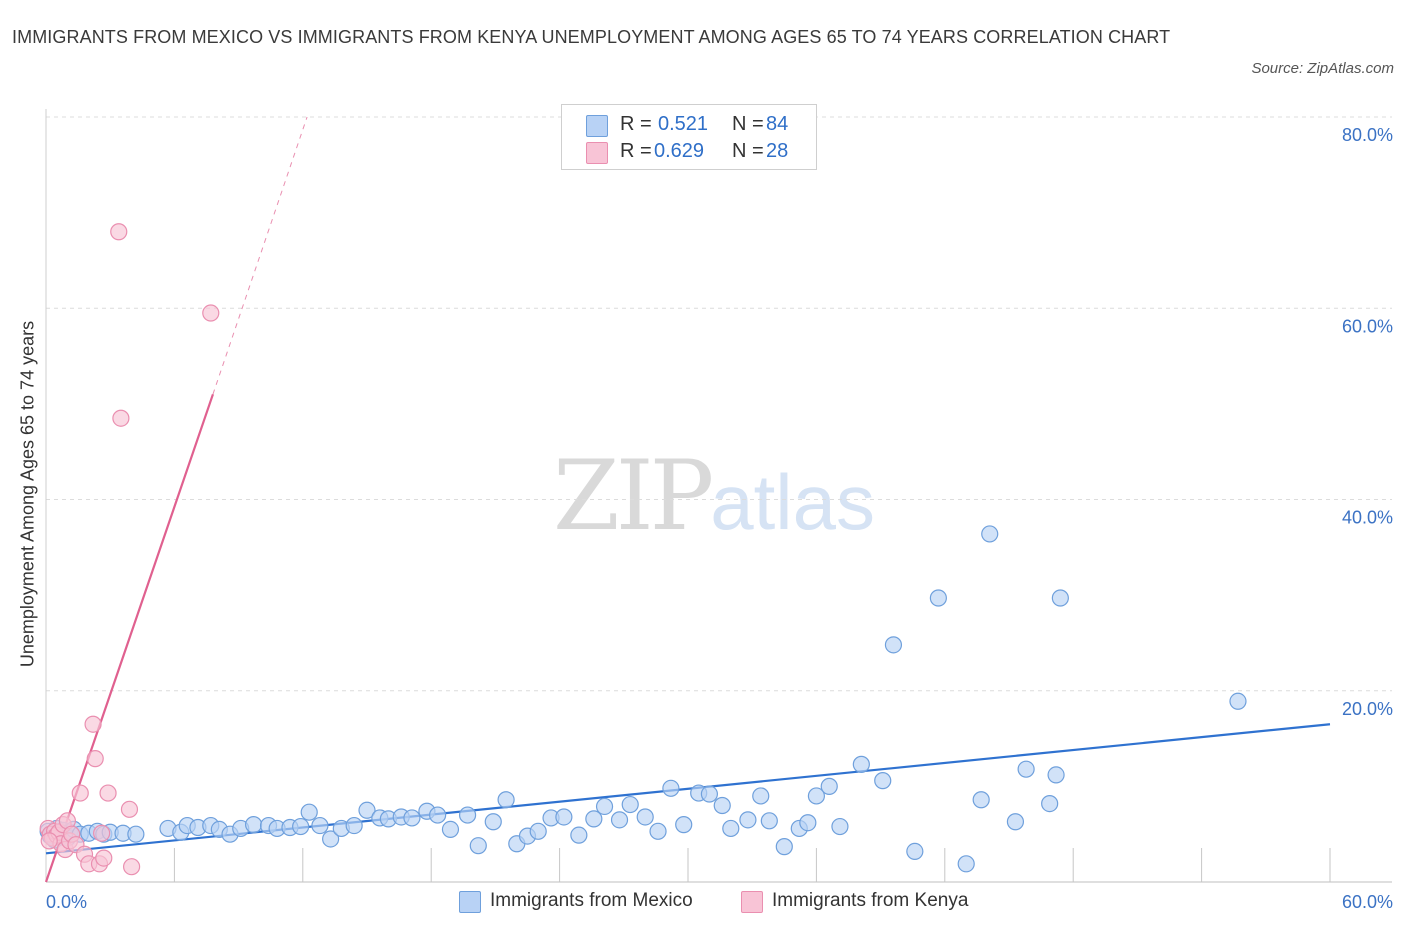 The width and height of the screenshot is (1406, 930). Describe the element at coordinates (1367, 902) in the screenshot. I see `x-tick-label: 60.0%` at that location.